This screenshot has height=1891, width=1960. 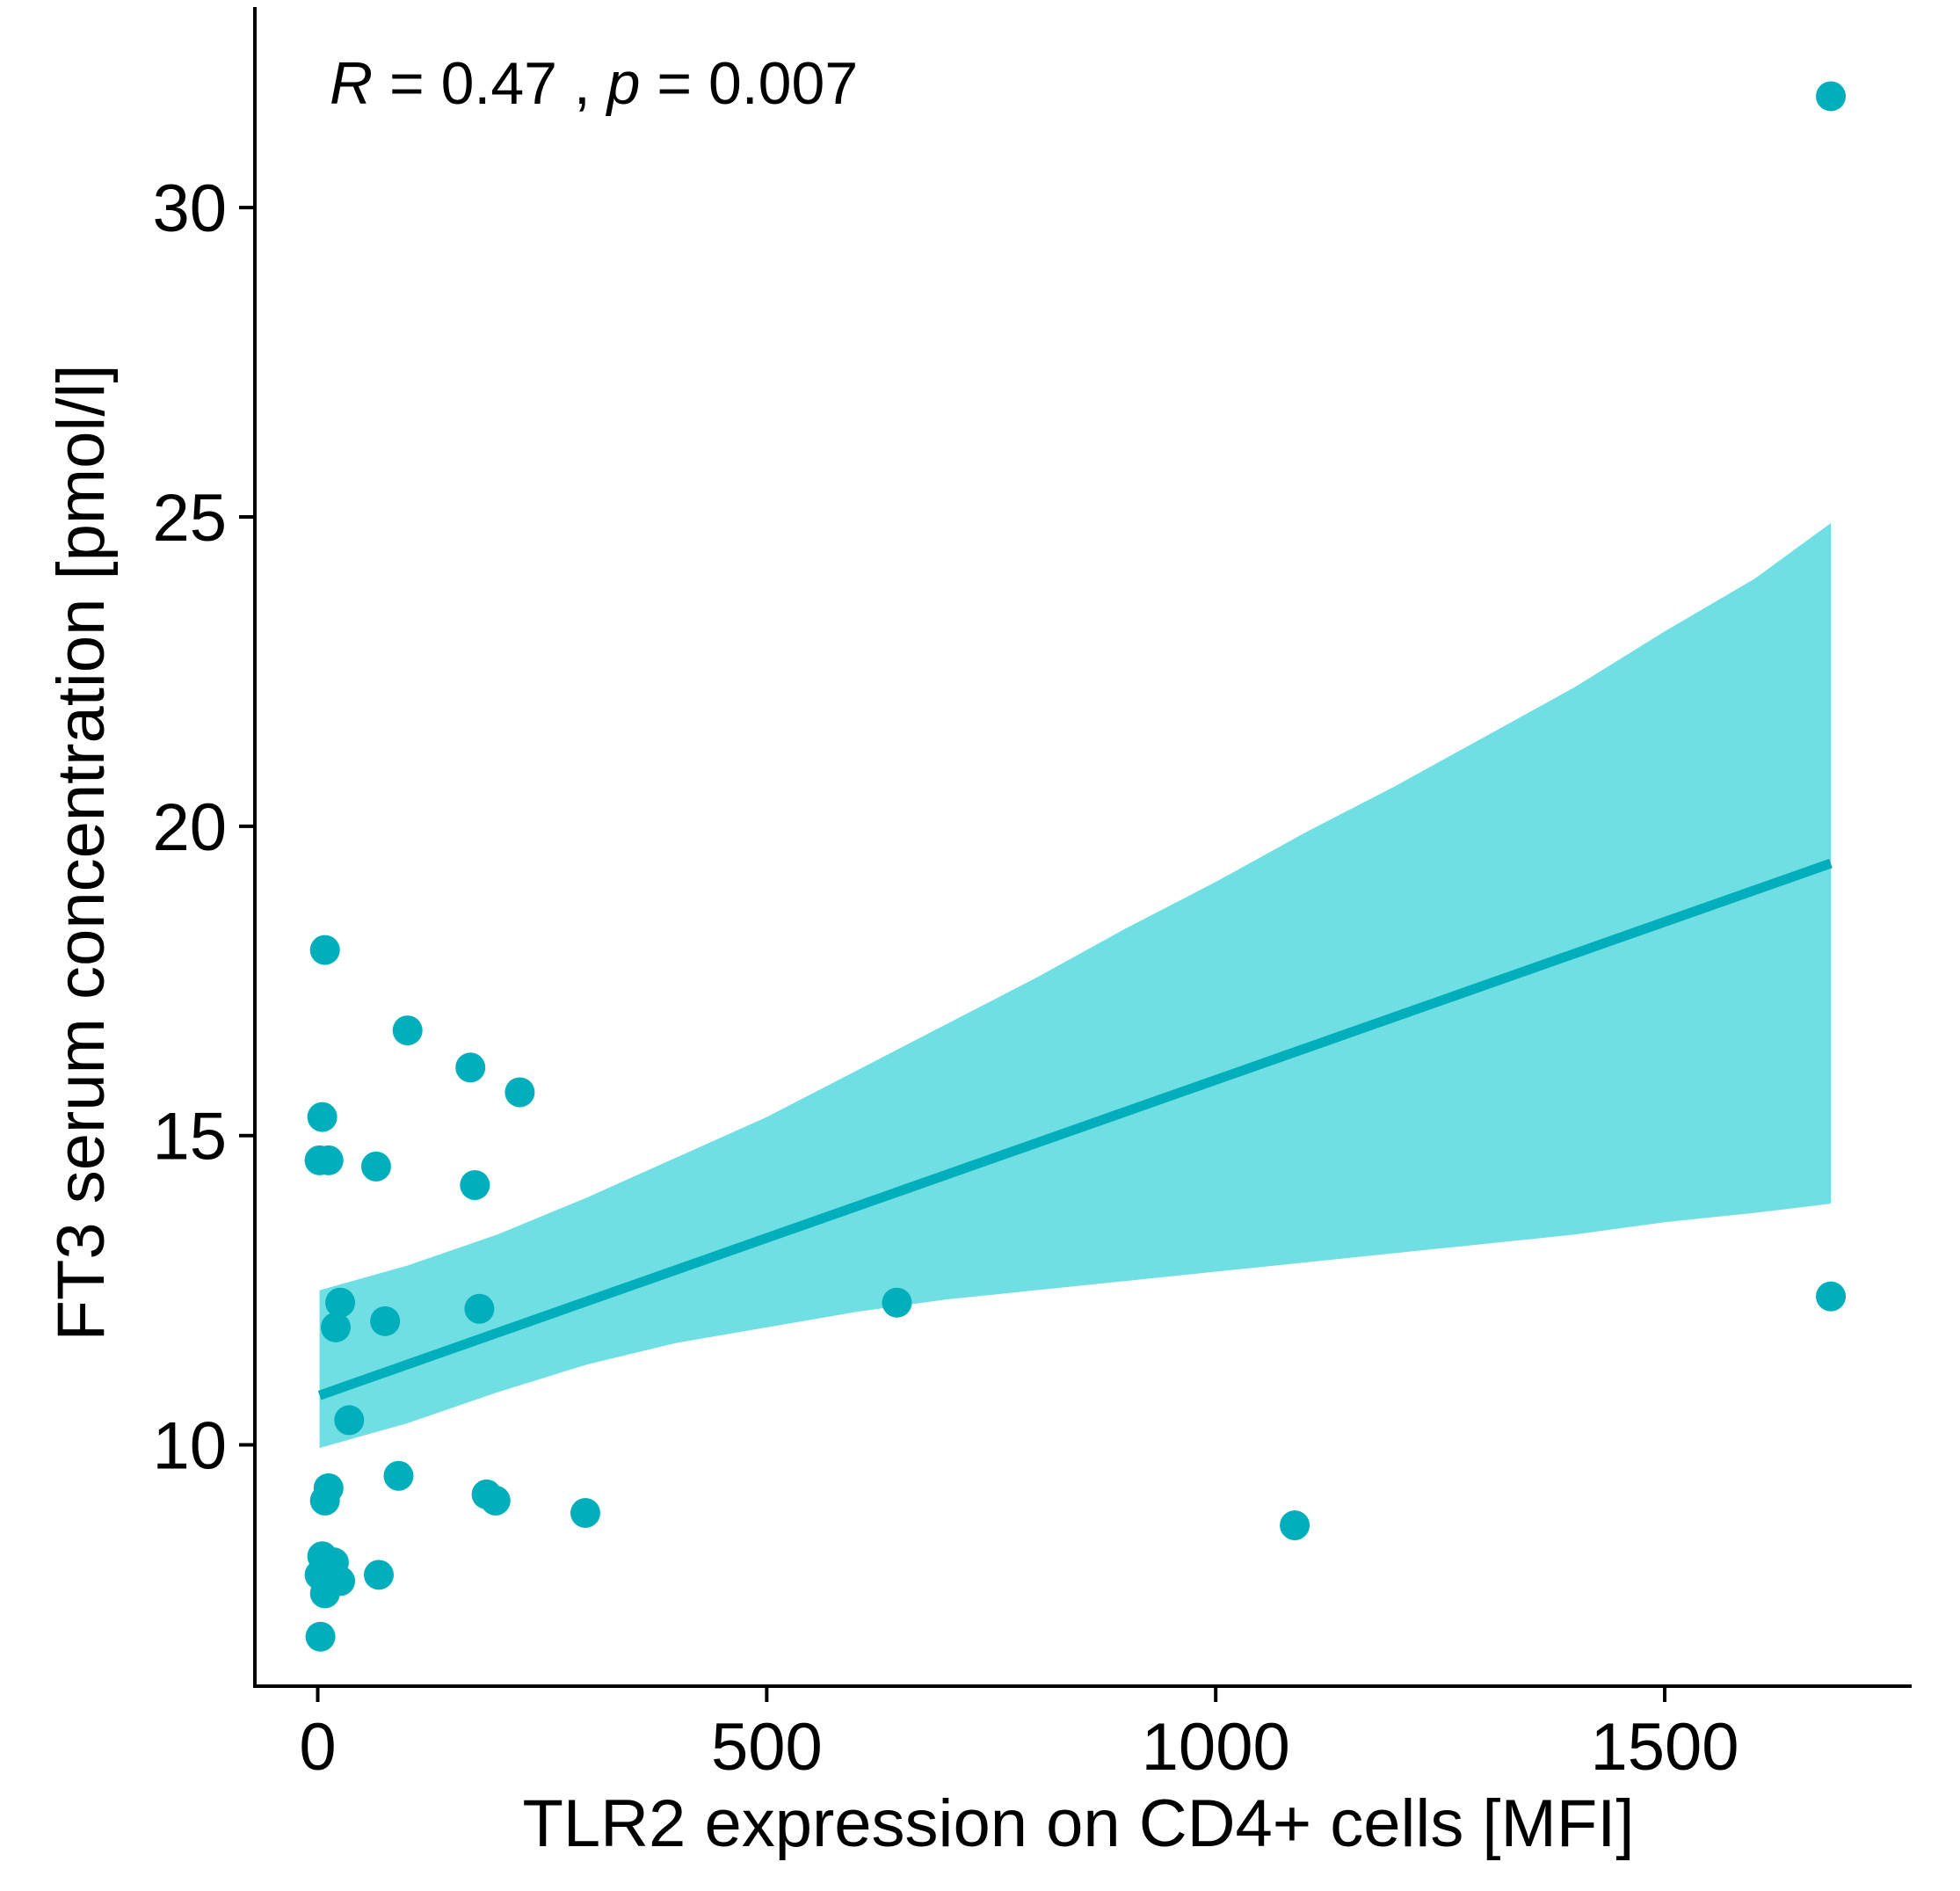 What do you see at coordinates (81, 853) in the screenshot?
I see `y-axis-title: FT3 serum concentration [pmol/l]` at bounding box center [81, 853].